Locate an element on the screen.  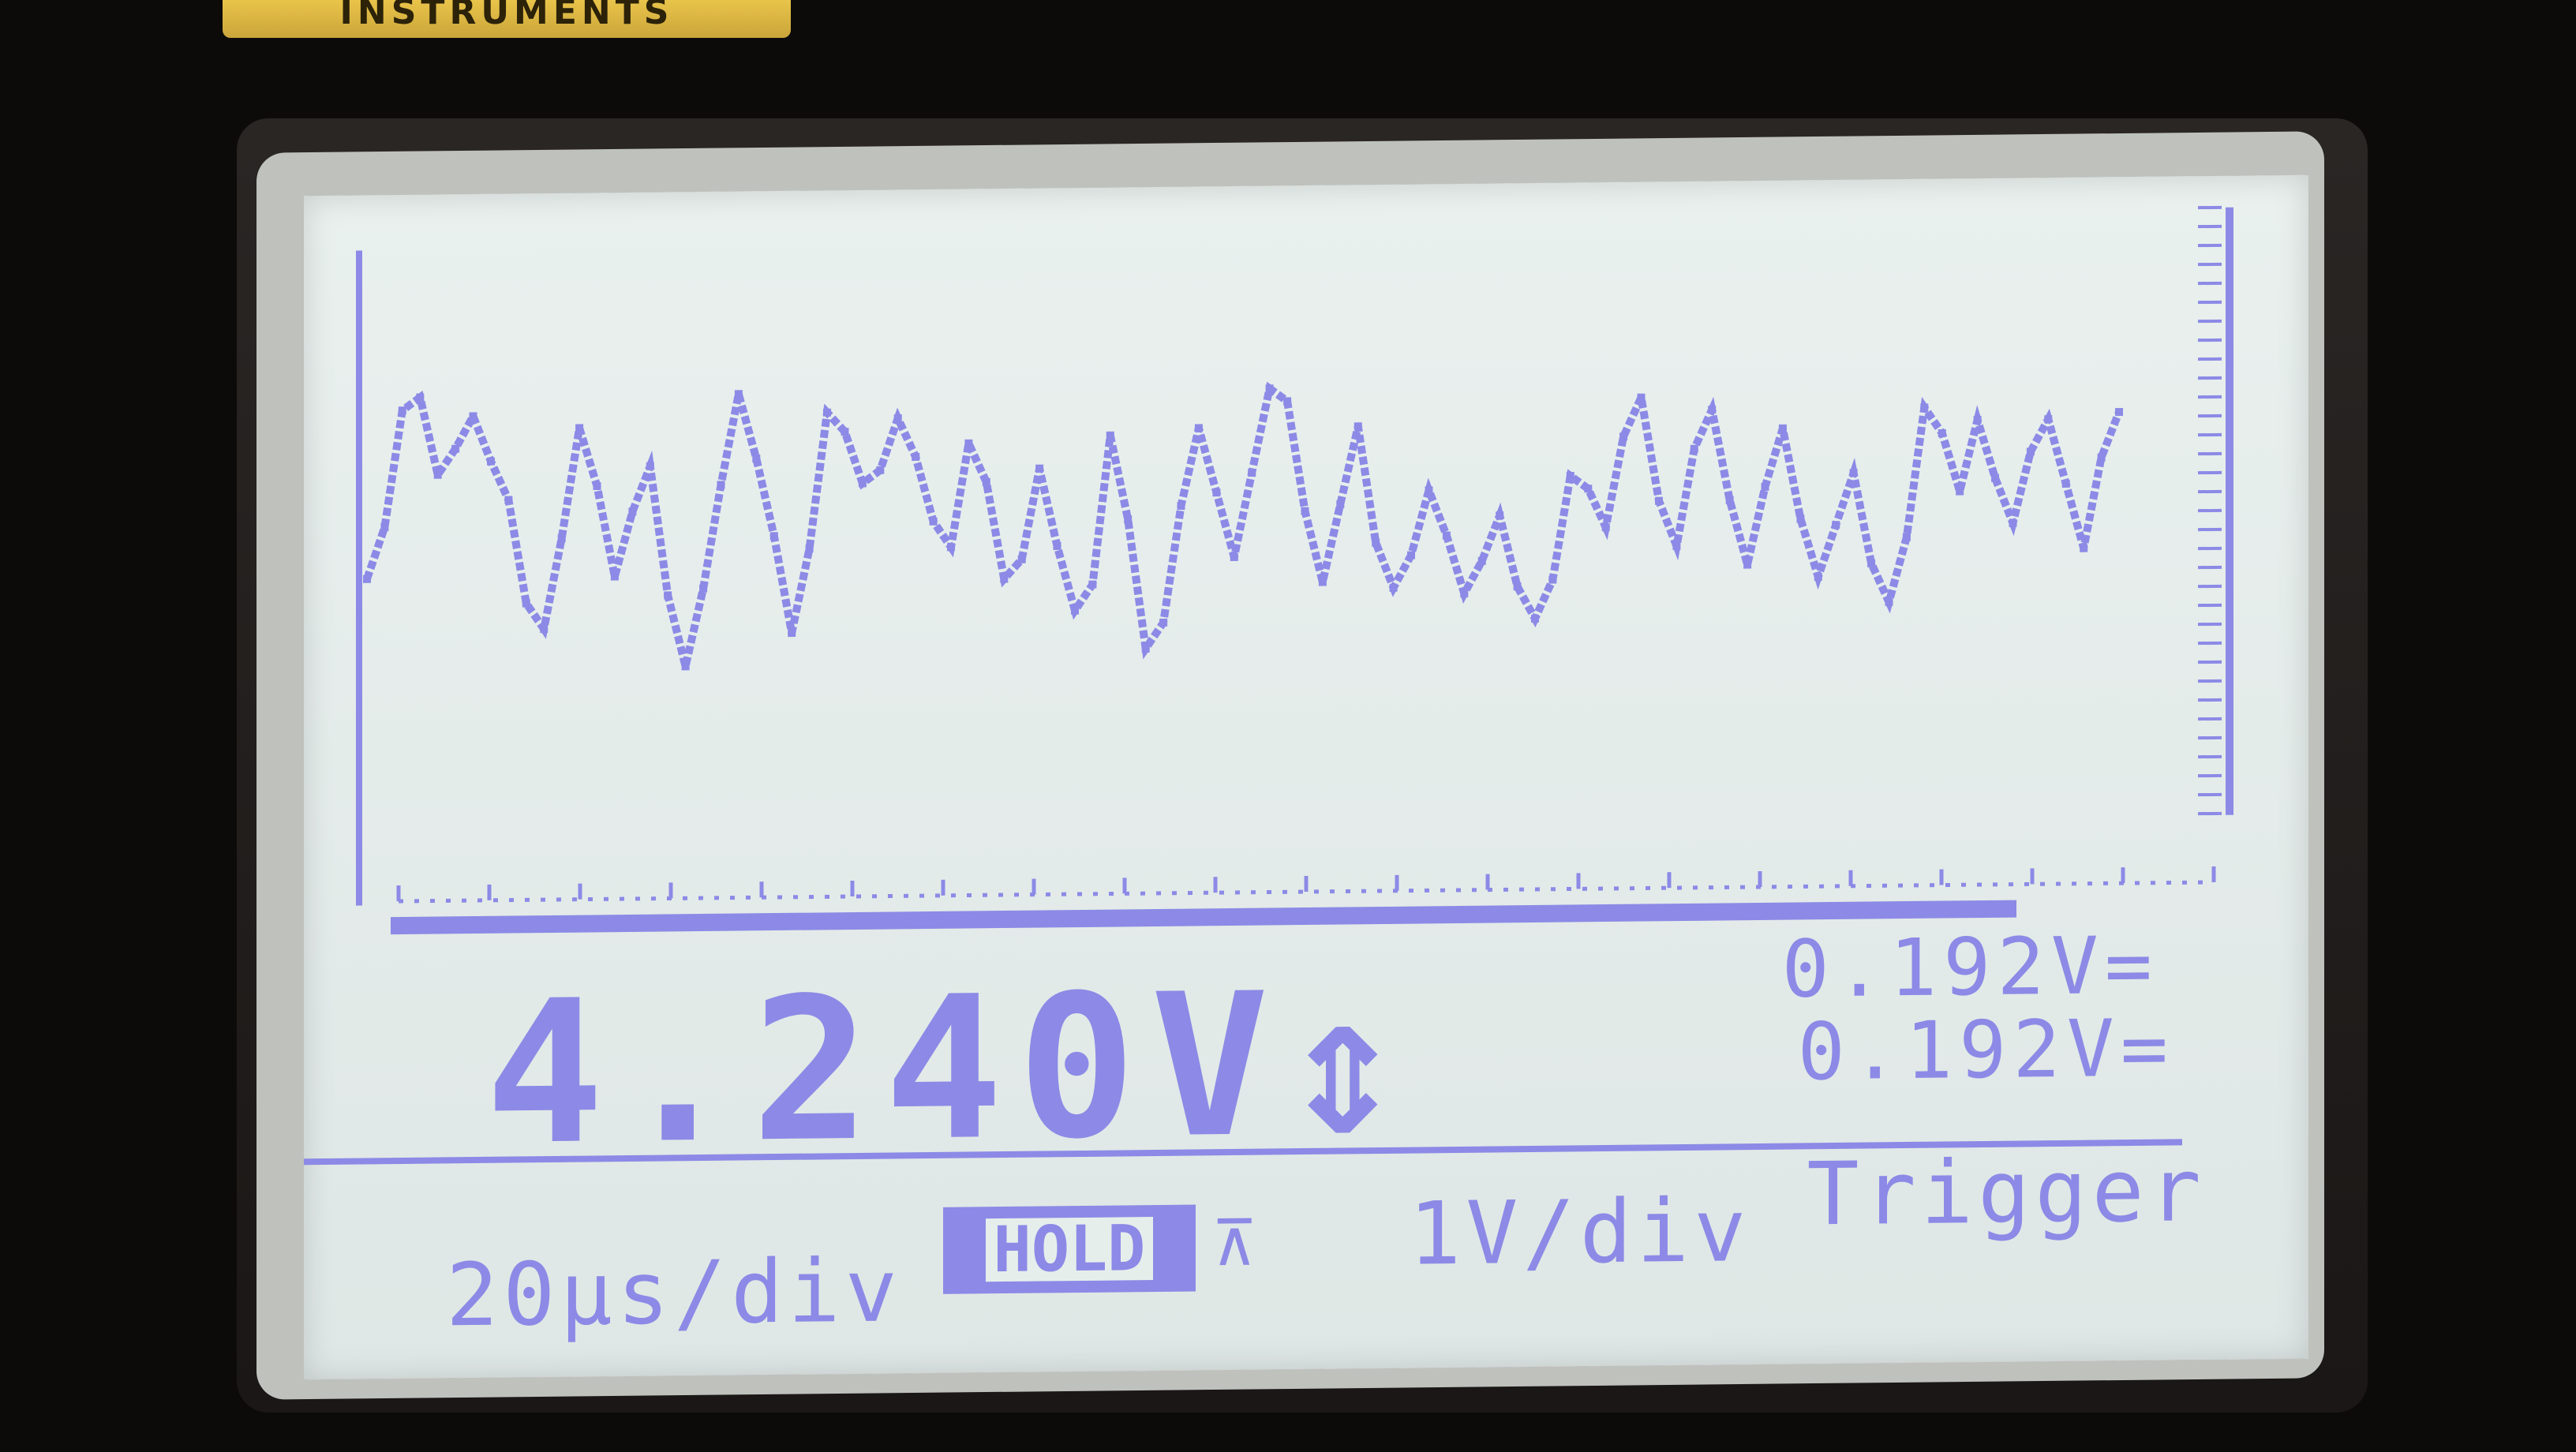
waveform-trace is located at coordinates (1243, 525).